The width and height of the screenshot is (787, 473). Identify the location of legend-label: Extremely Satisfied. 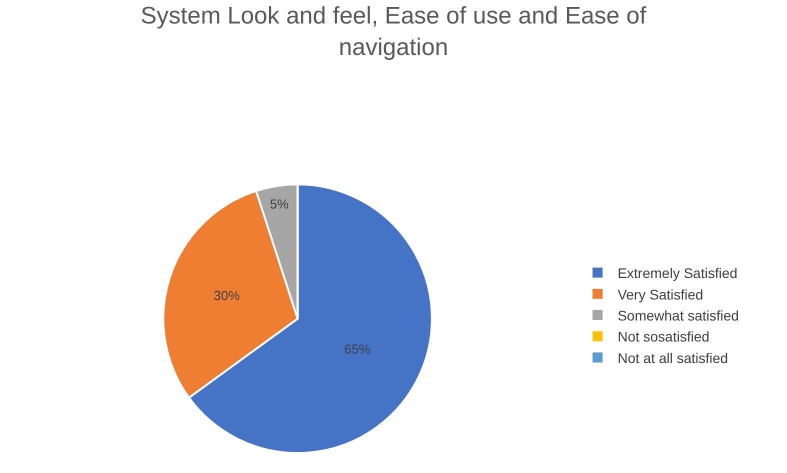
(678, 273).